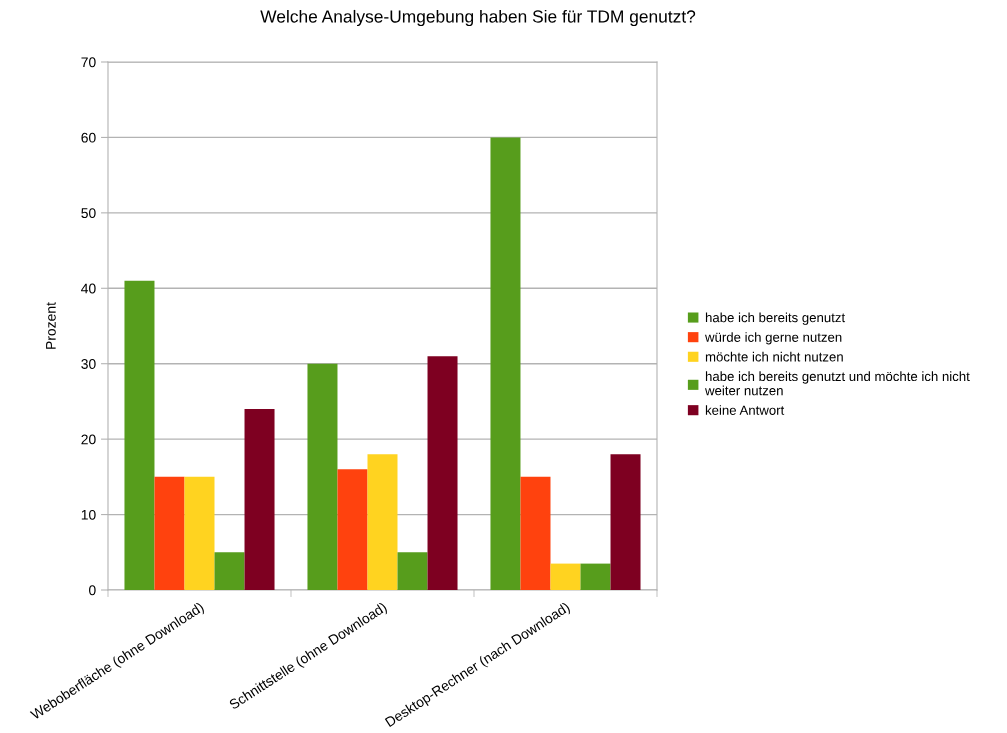  I want to click on legend-label: habe ich bereits genutzt, so click(775, 318).